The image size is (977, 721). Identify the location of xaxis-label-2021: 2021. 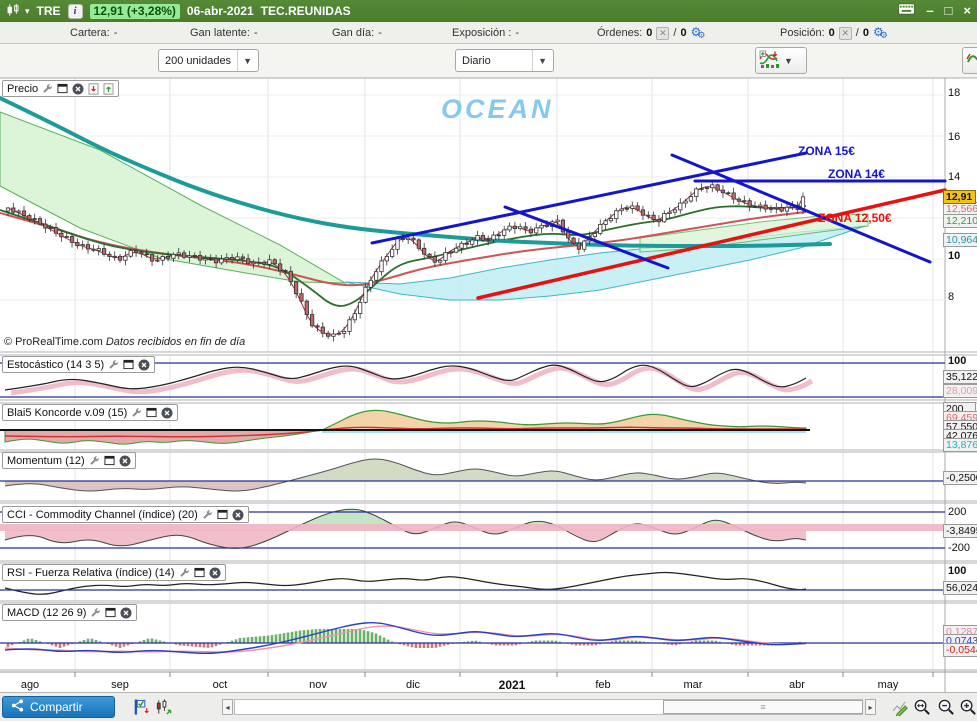
(512, 685).